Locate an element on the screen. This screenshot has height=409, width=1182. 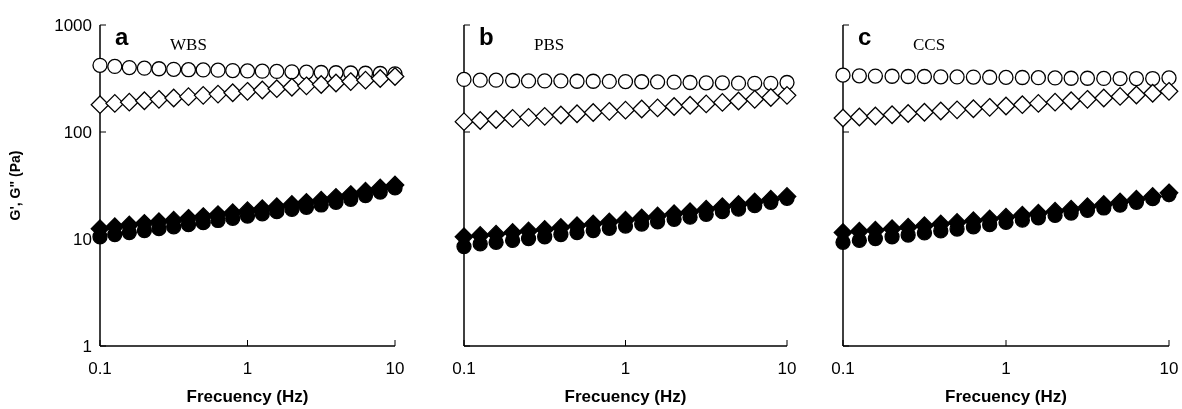
chart-title: b is located at coordinates (486, 36).